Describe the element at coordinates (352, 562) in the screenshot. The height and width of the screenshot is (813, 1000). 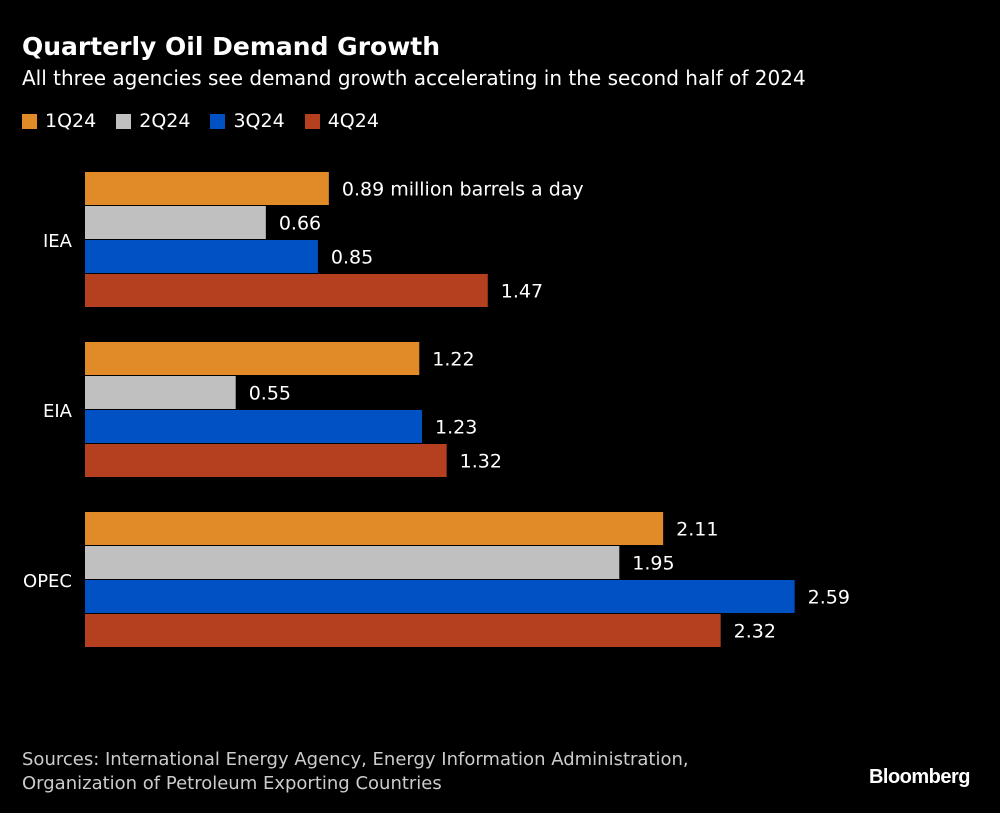
I see `bar-opec-2q24` at that location.